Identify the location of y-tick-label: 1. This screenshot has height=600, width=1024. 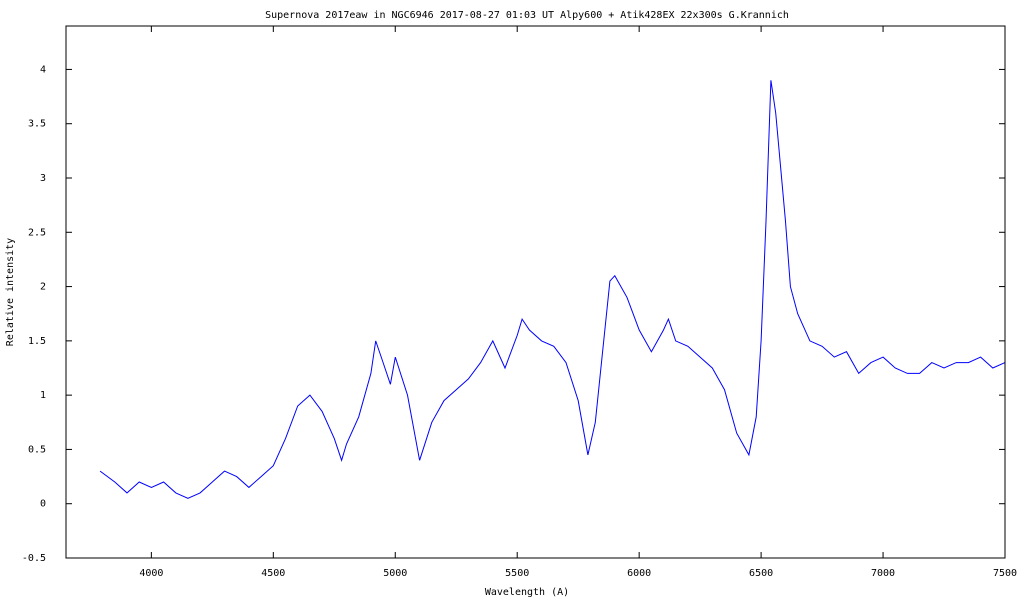
(43, 395).